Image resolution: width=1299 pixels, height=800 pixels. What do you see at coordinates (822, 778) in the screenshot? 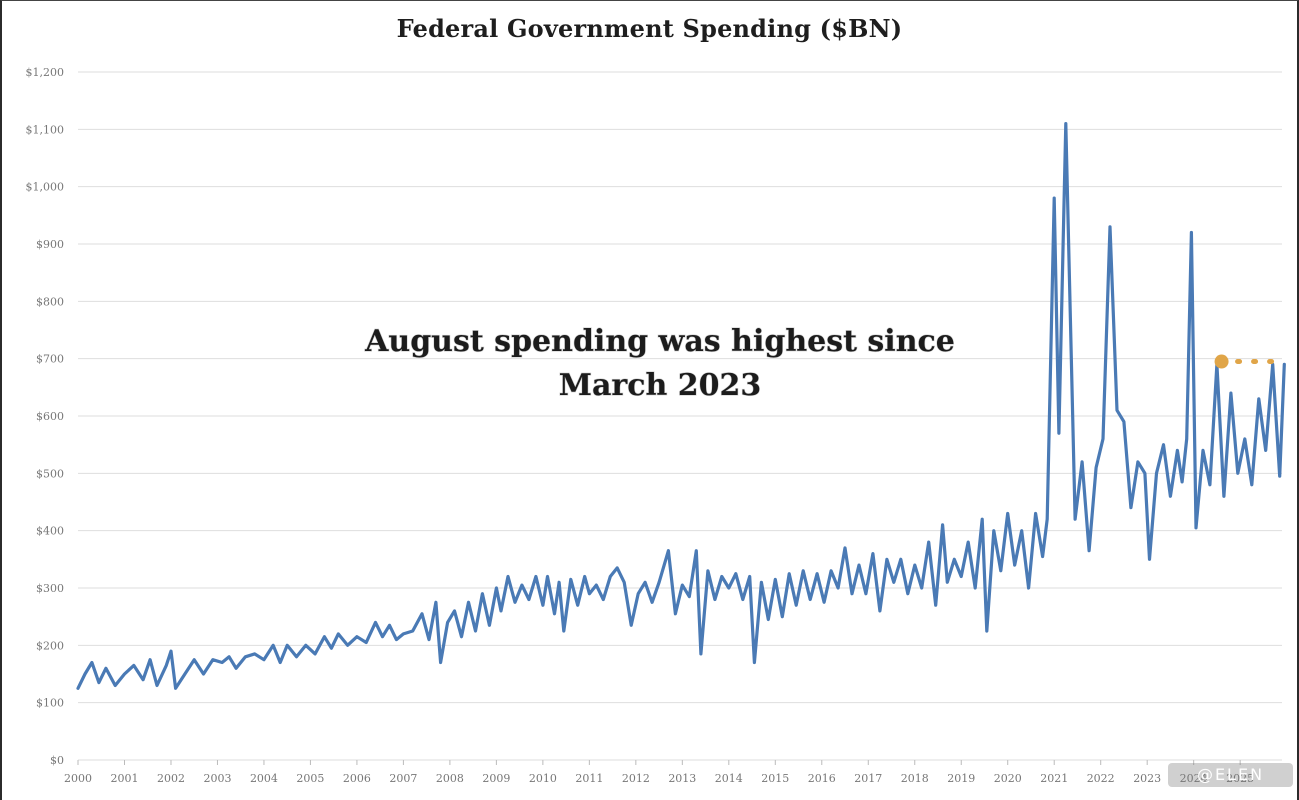
I see `x-tick-label: 2016` at bounding box center [822, 778].